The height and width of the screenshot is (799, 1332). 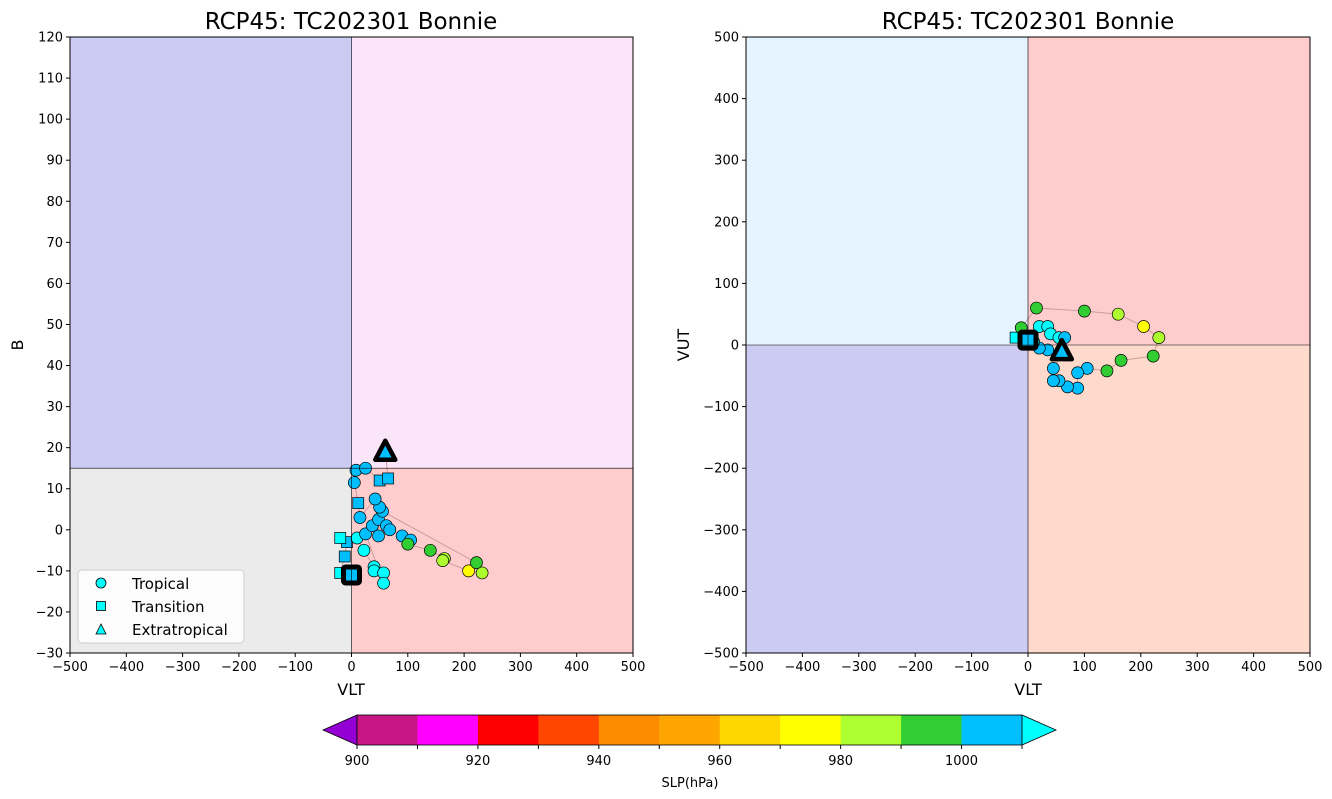 I want to click on x-tick-label: −300, so click(x=183, y=667).